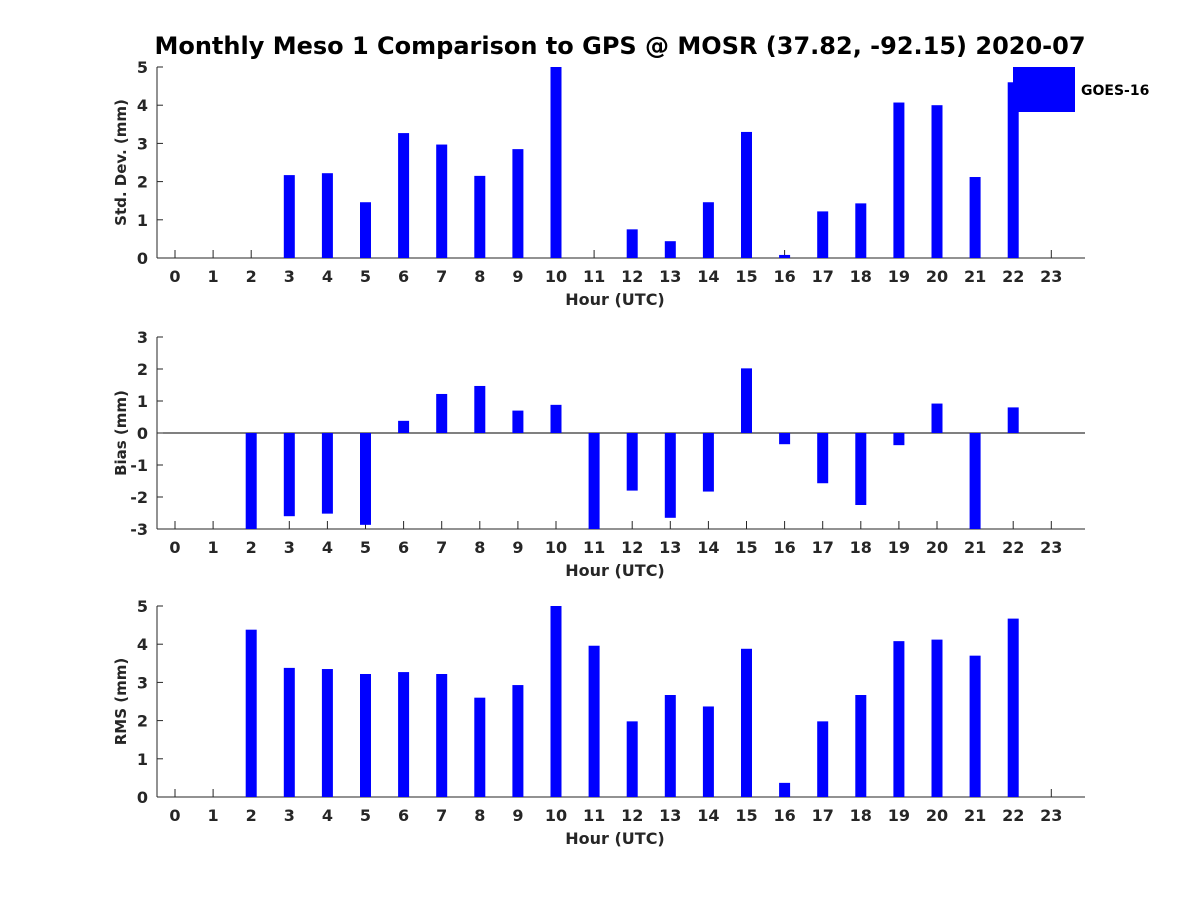  I want to click on x-tick-label: 17, so click(823, 815).